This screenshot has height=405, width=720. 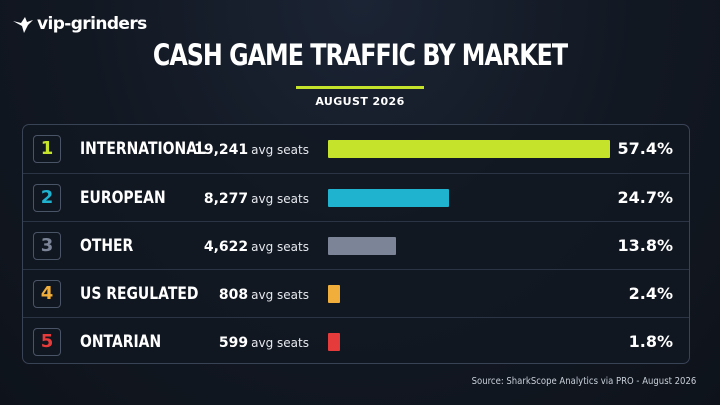 I want to click on market-name: EUROPEAN, so click(x=123, y=198).